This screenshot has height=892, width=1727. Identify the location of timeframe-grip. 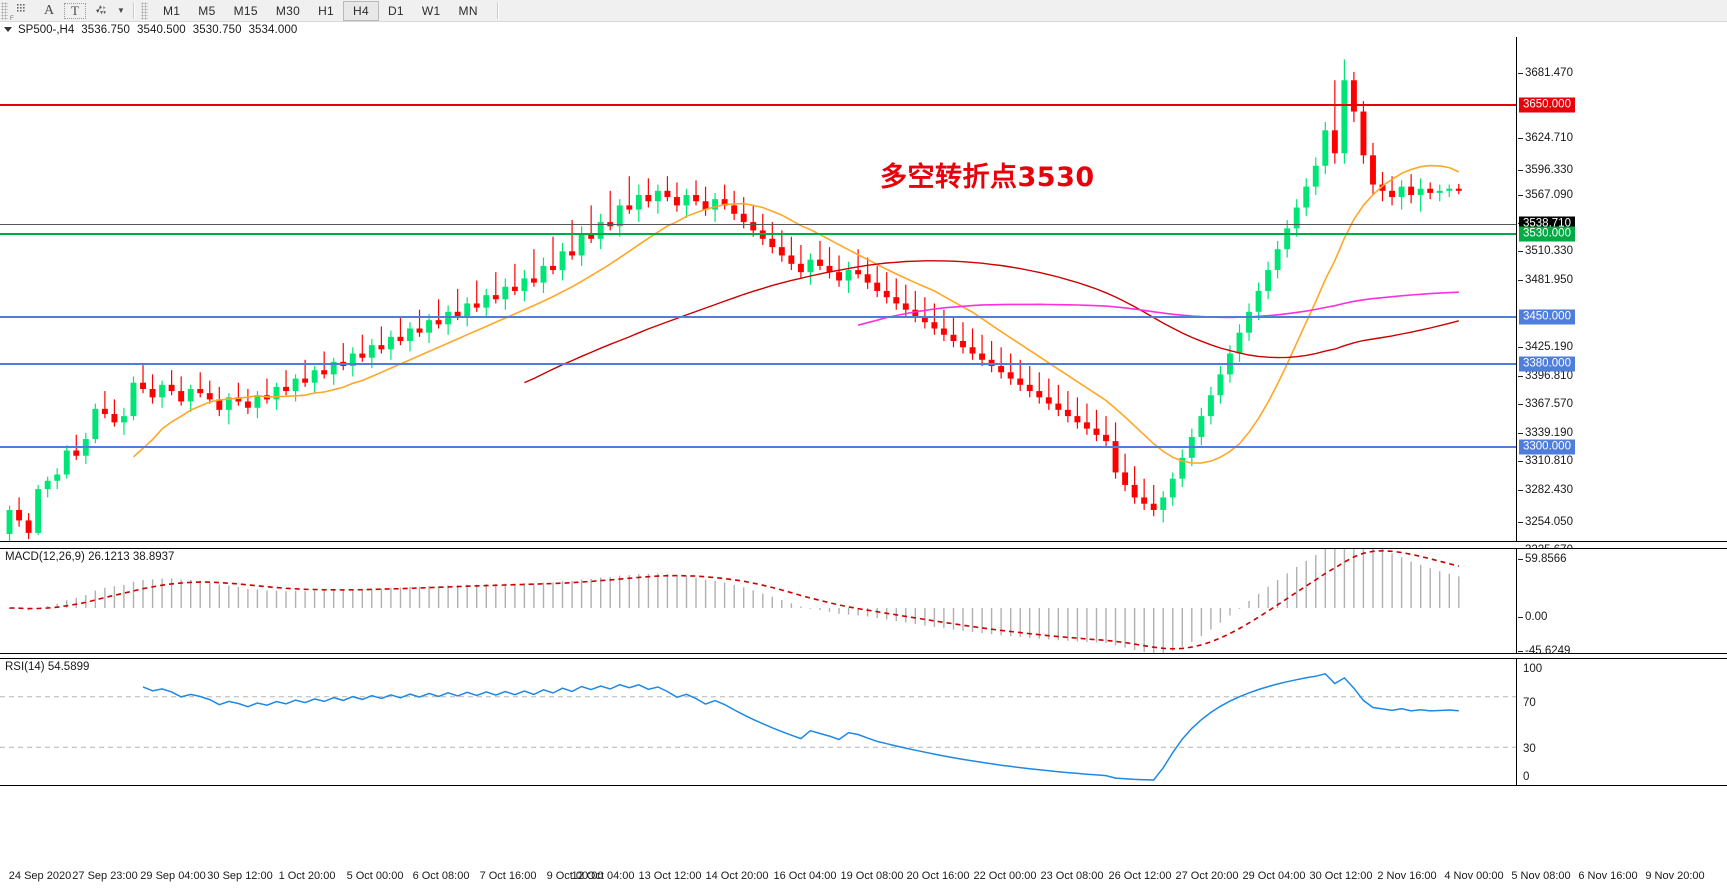
(144, 10).